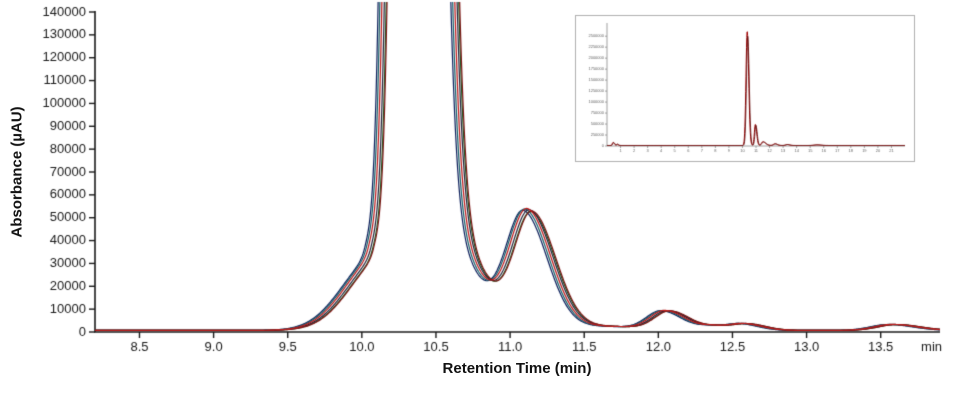  Describe the element at coordinates (517, 368) in the screenshot. I see `x-axis-title: Retention Time (min)` at that location.